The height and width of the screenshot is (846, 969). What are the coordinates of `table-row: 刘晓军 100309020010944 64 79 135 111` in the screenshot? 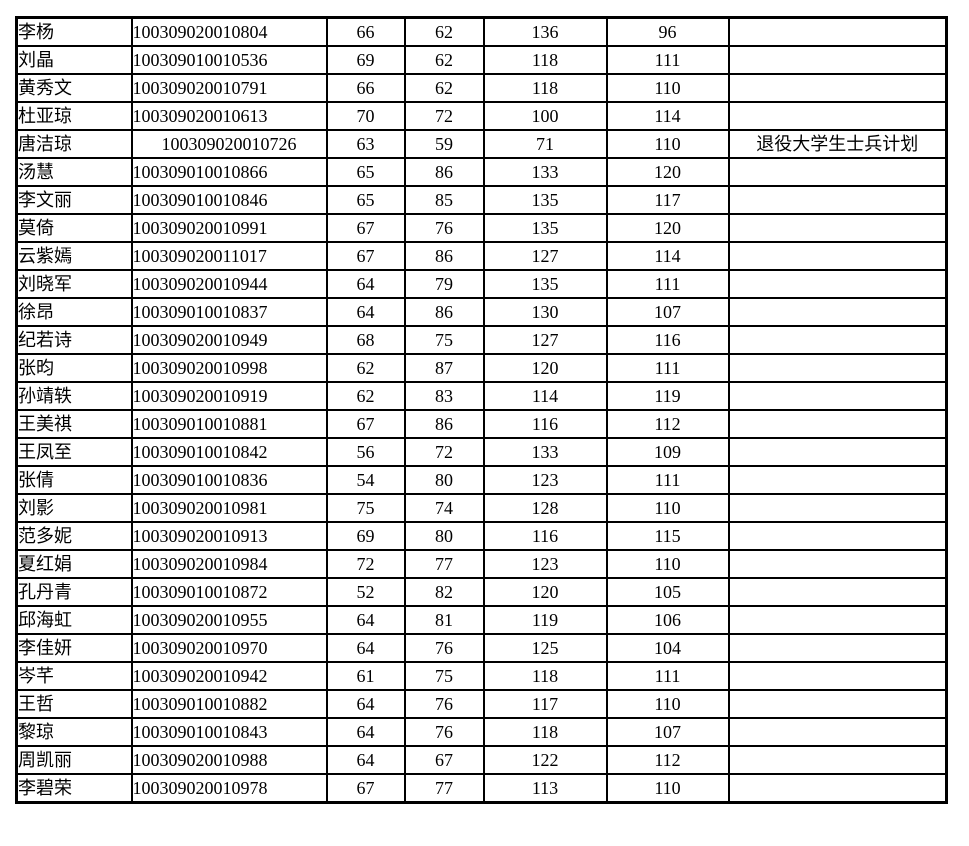 It's located at (481, 284).